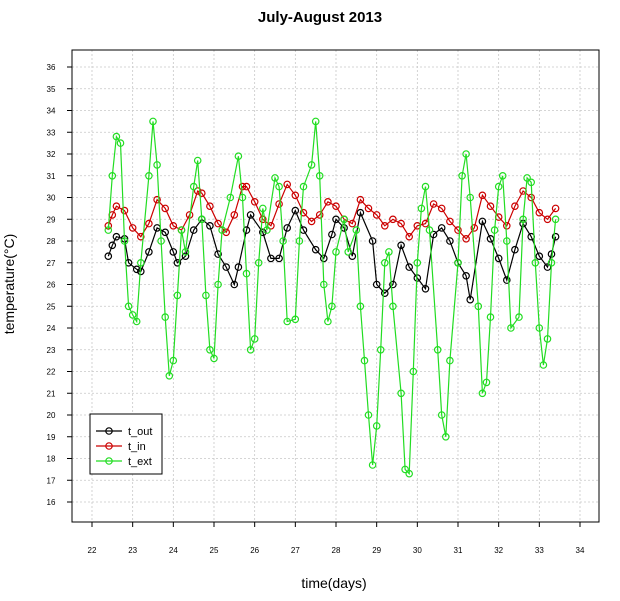 The height and width of the screenshot is (601, 620). I want to click on y-tick-label: 33, so click(51, 132).